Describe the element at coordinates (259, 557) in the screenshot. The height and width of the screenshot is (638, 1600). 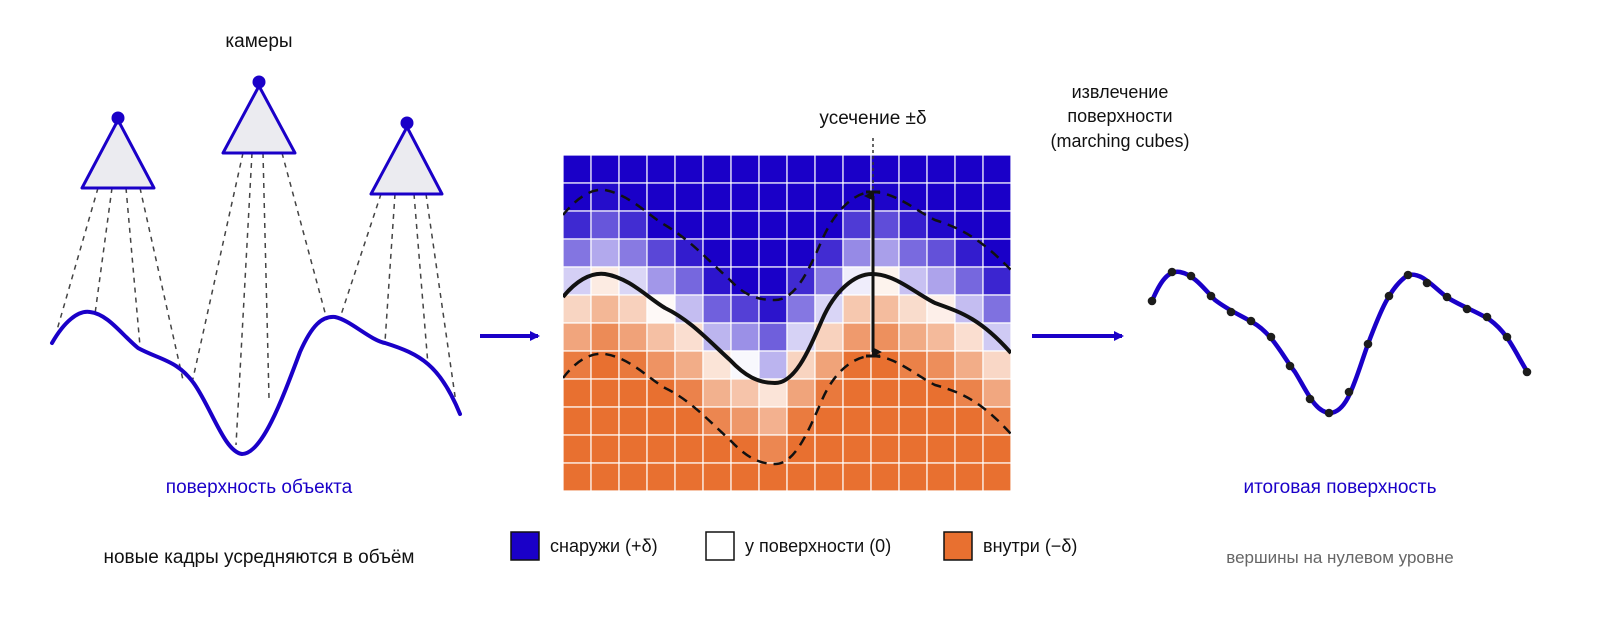
I see `frames-note: новые кадры усредняются в объём` at that location.